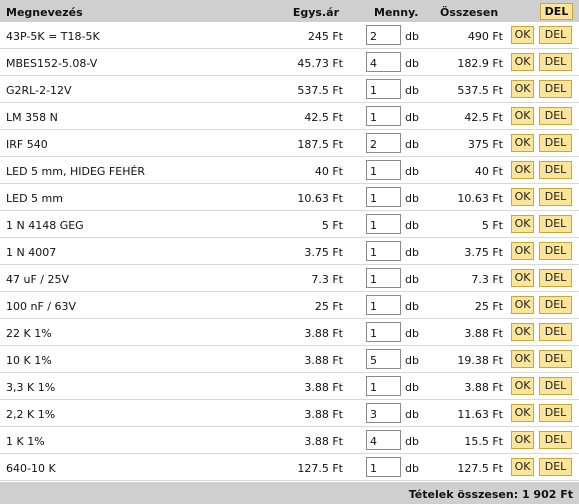 The image size is (579, 504). I want to click on item-unit-price: 245 Ft, so click(325, 36).